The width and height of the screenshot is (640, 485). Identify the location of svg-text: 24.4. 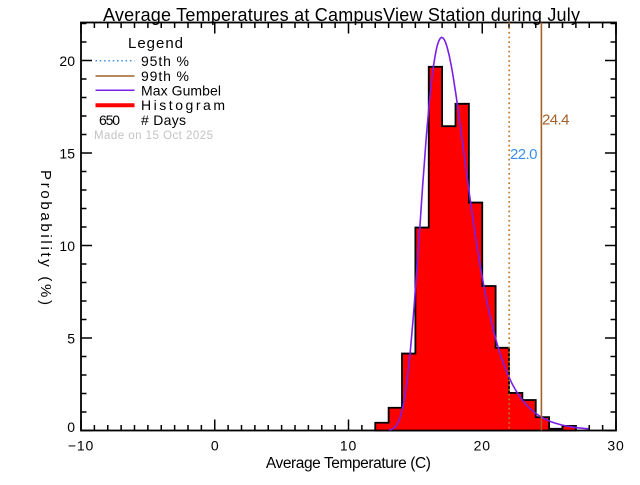
(556, 120).